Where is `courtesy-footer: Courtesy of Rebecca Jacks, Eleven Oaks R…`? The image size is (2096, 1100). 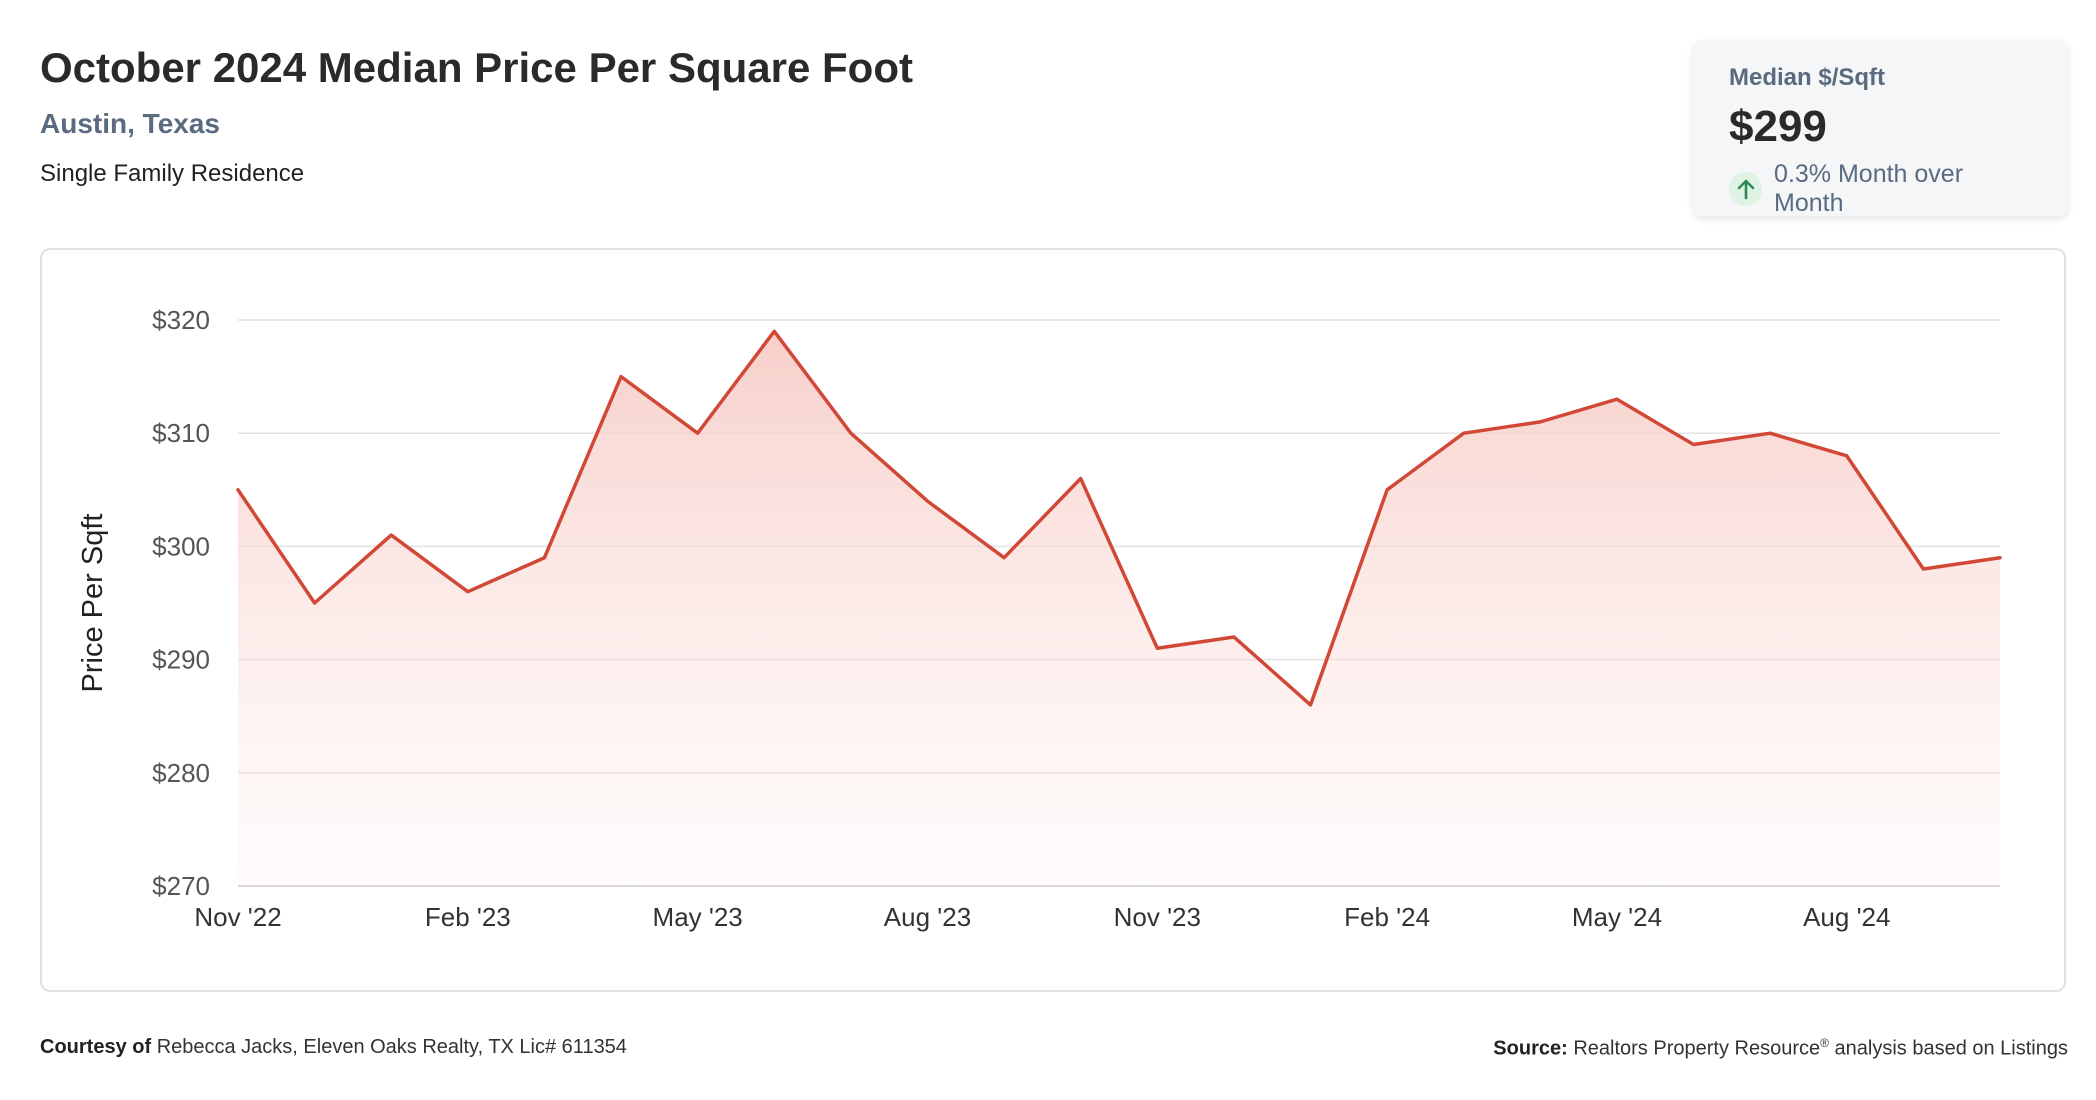 courtesy-footer: Courtesy of Rebecca Jacks, Eleven Oaks R… is located at coordinates (333, 1047).